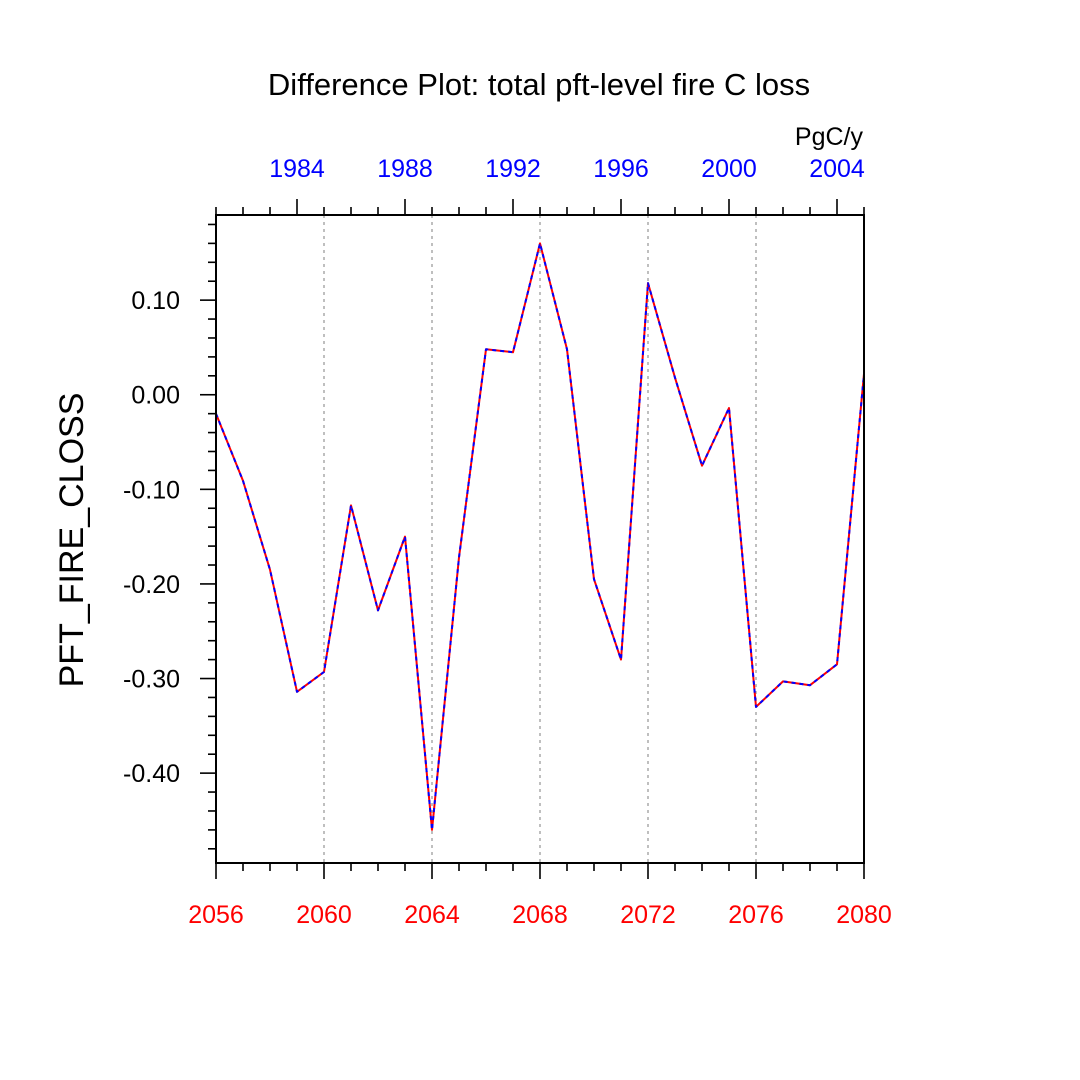  What do you see at coordinates (151, 774) in the screenshot?
I see `y-tick-label: -0.40` at bounding box center [151, 774].